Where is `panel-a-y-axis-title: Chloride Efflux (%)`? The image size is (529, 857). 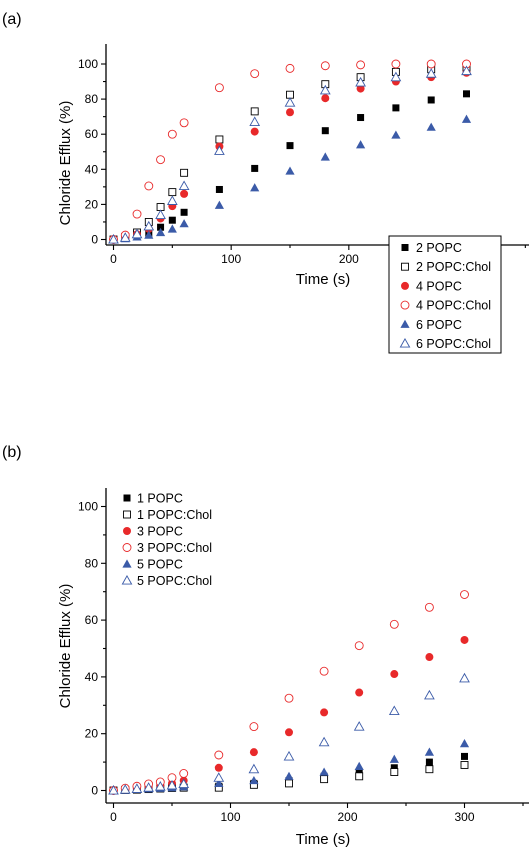
panel-a-y-axis-title: Chloride Efflux (%) is located at coordinates (65, 163).